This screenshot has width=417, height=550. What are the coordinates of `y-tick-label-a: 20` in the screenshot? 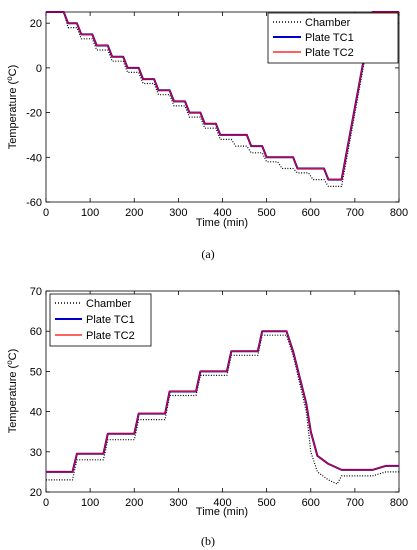 It's located at (36, 24).